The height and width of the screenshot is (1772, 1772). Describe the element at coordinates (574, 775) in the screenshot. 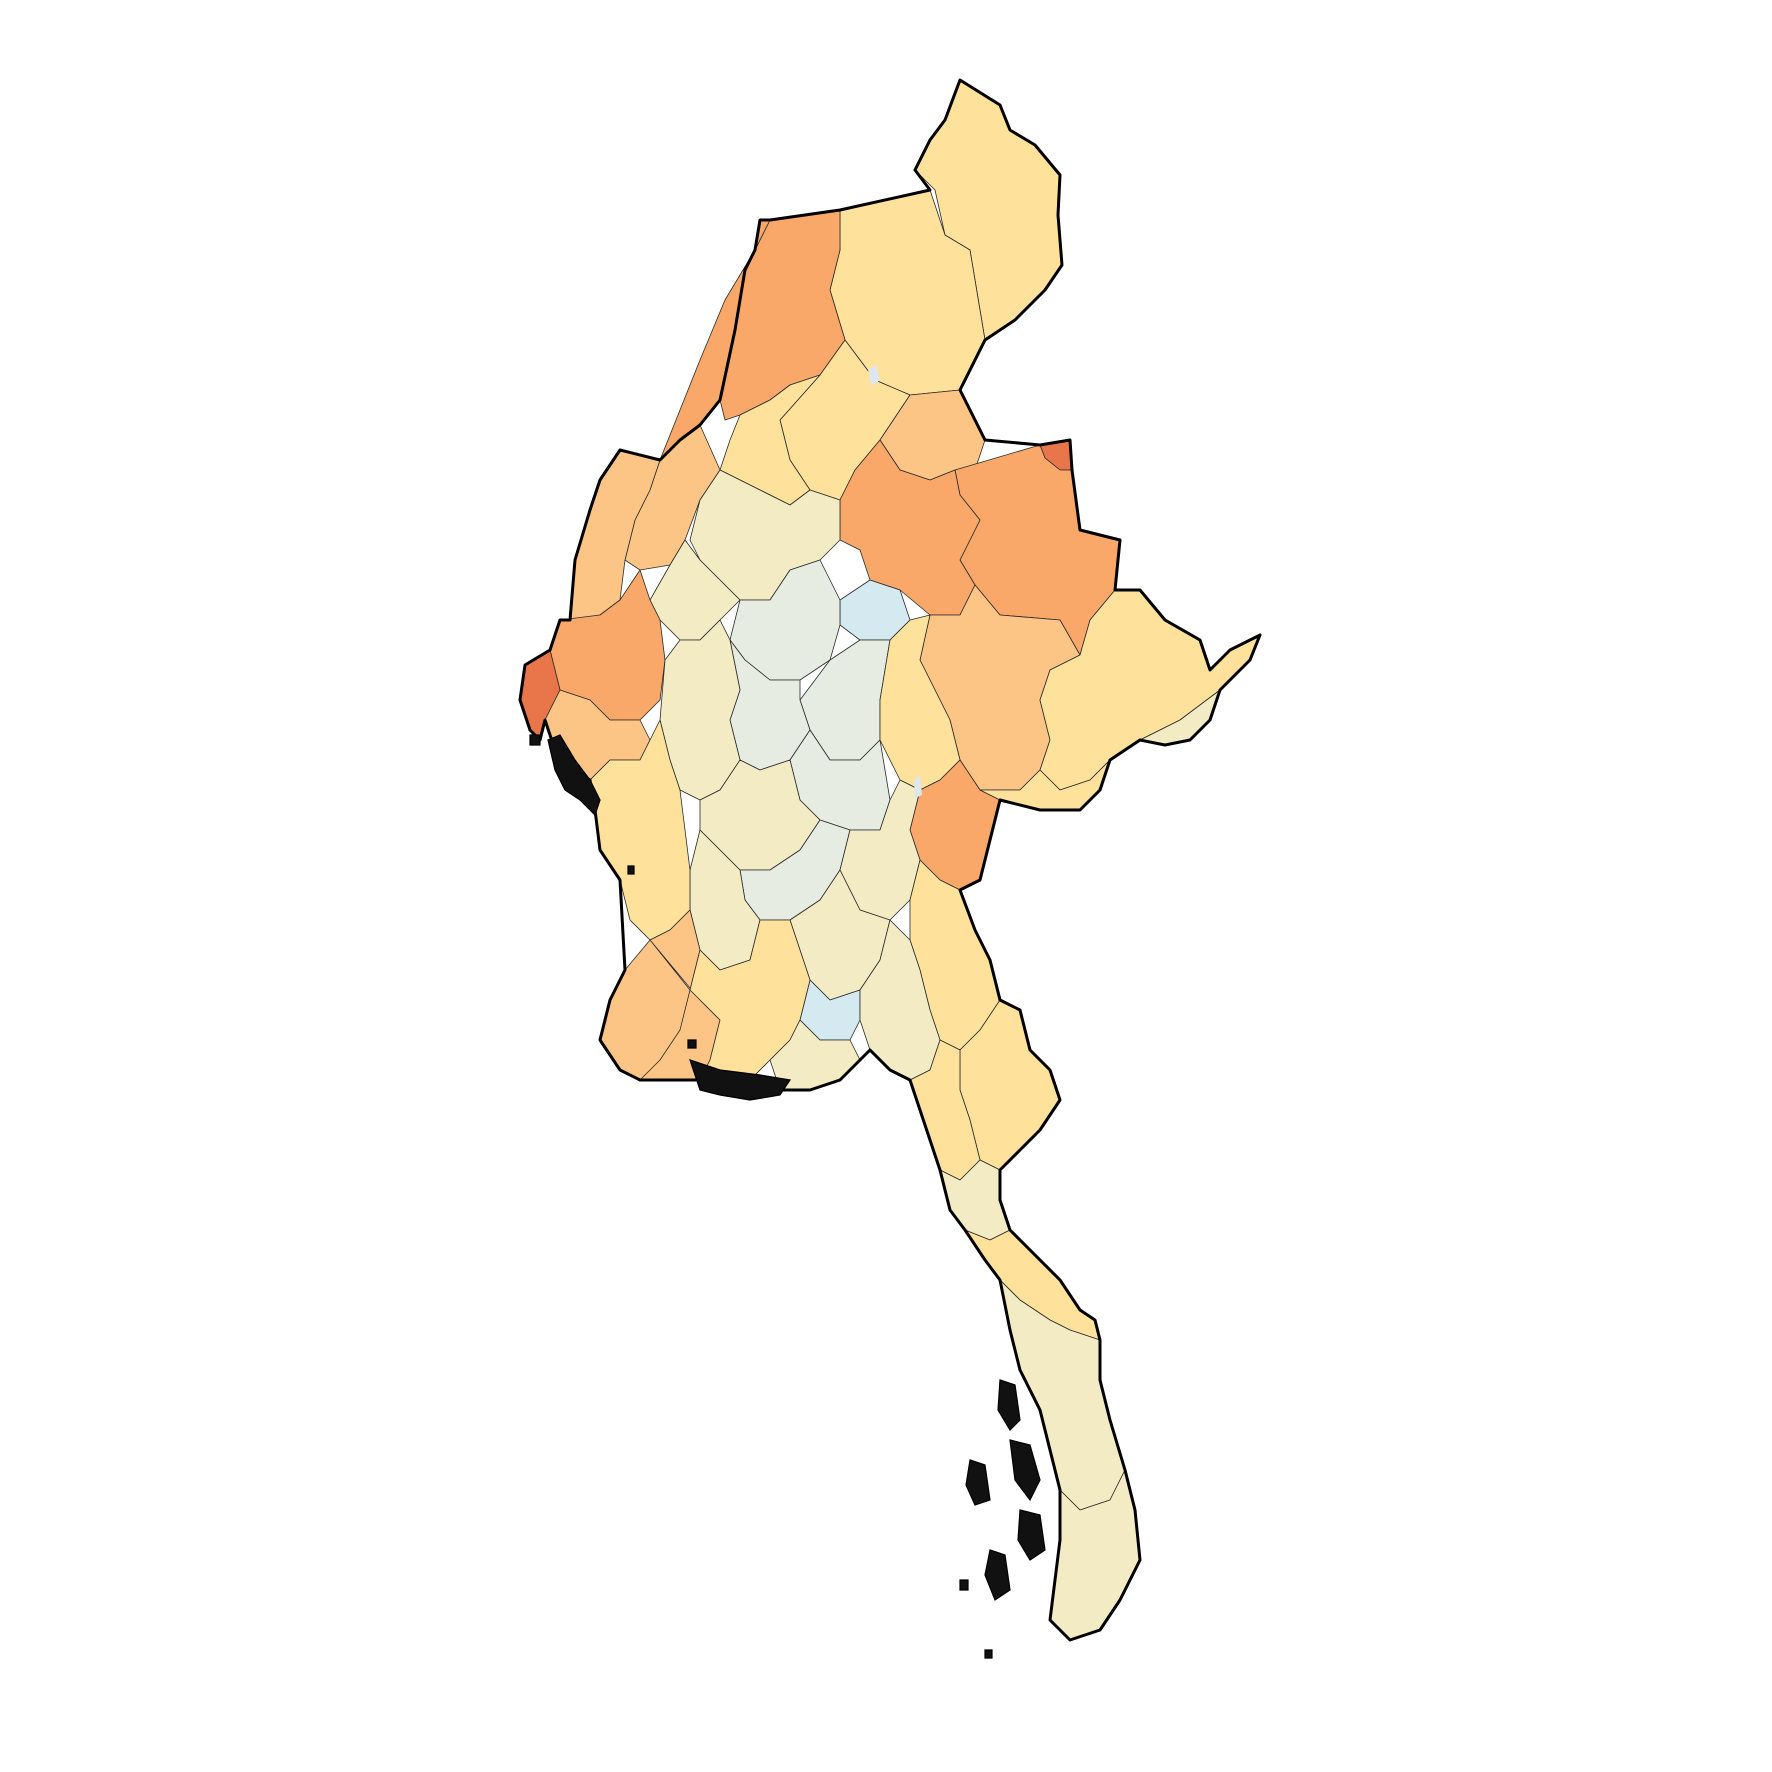

I see `island-cluster-rakhine` at that location.